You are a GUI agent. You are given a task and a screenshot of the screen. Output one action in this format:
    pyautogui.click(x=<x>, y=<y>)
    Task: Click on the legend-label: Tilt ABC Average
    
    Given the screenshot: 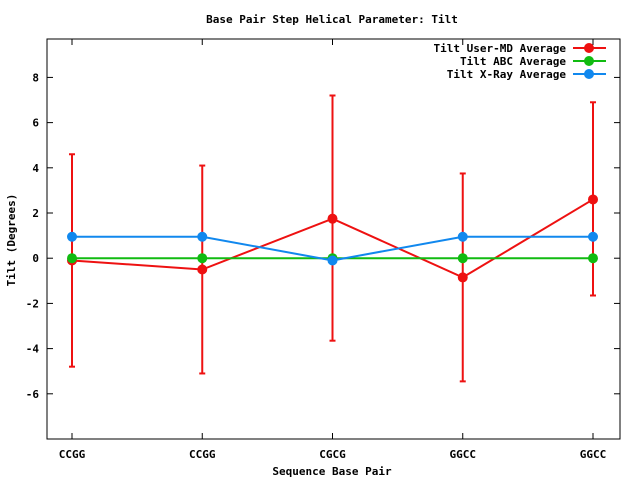 What is the action you would take?
    pyautogui.click(x=513, y=61)
    